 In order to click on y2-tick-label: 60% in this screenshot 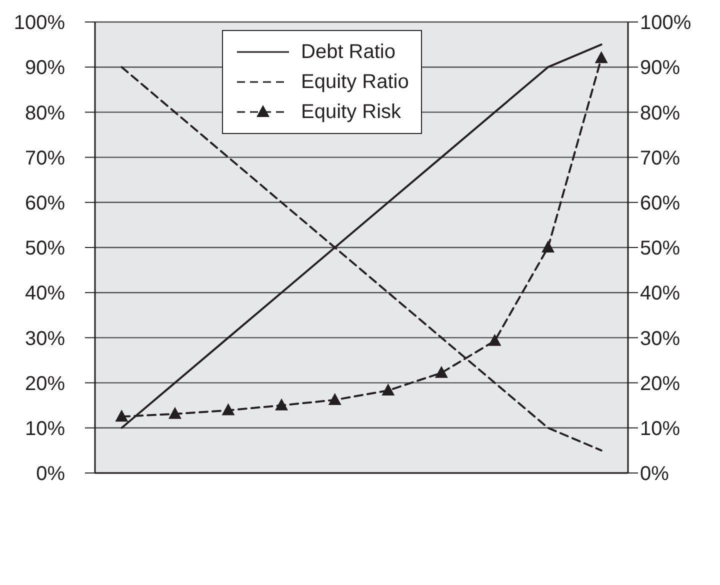, I will do `click(660, 203)`.